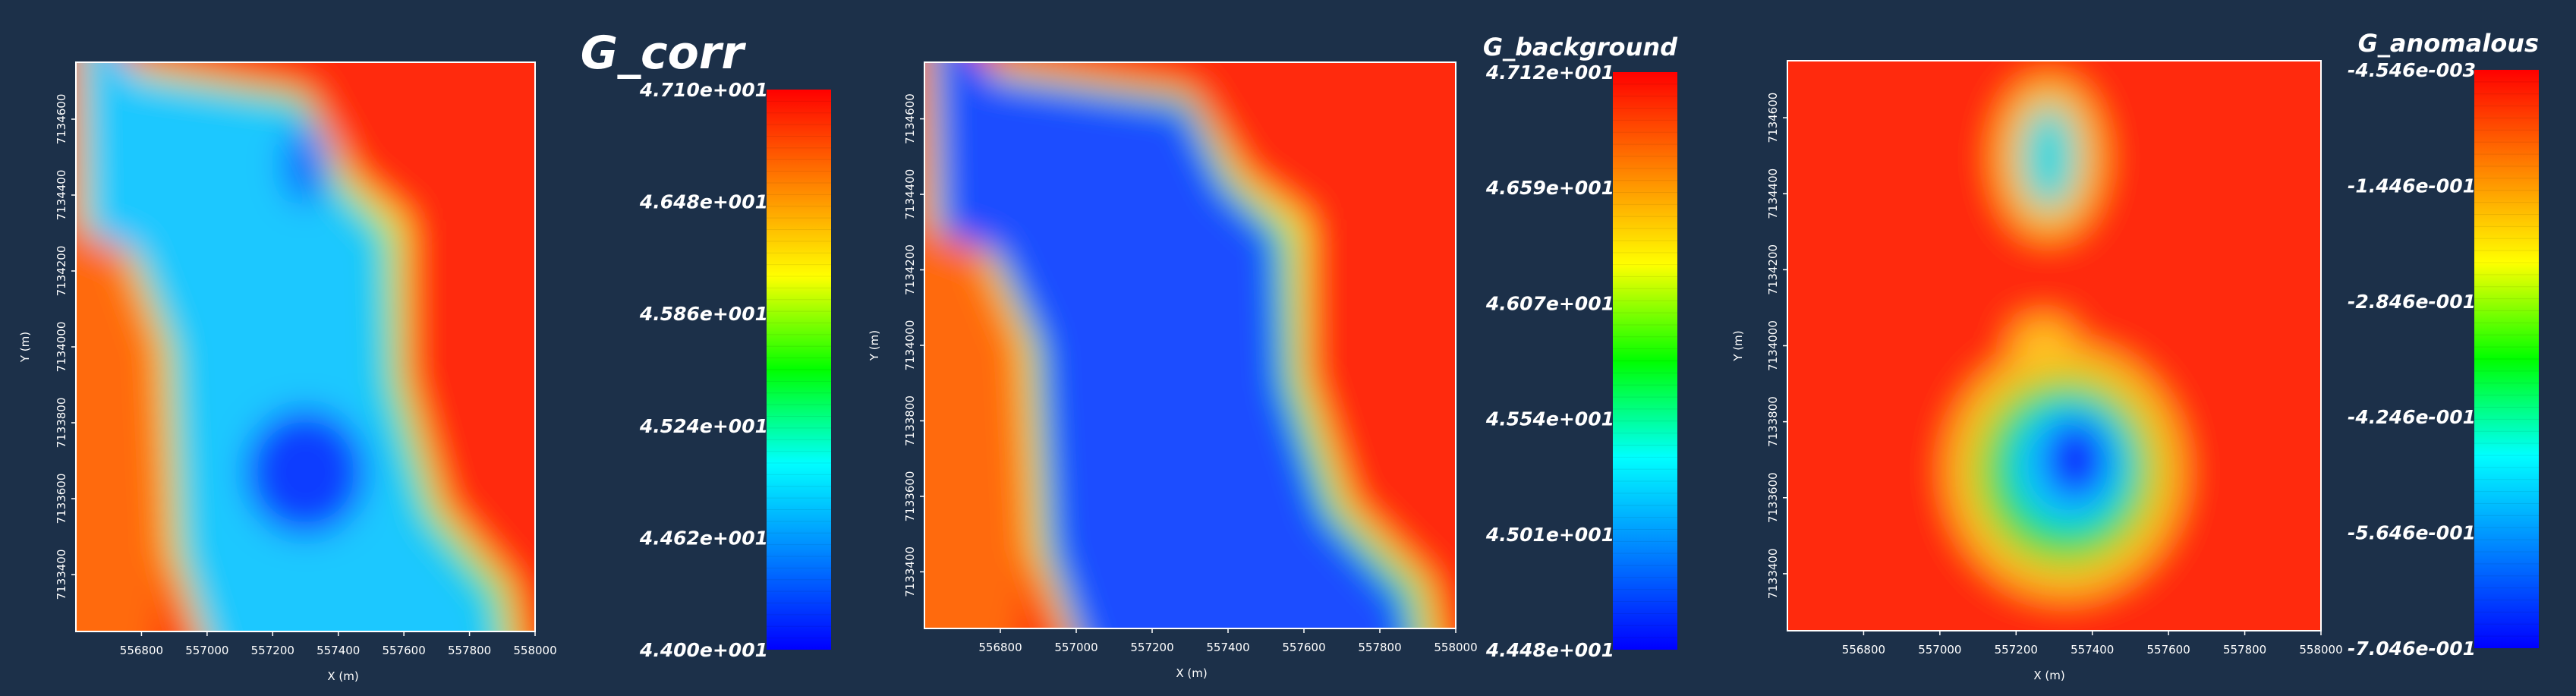 The image size is (2576, 696). Describe the element at coordinates (1549, 188) in the screenshot. I see `colorbar-tick-label: 4.659e+001` at that location.